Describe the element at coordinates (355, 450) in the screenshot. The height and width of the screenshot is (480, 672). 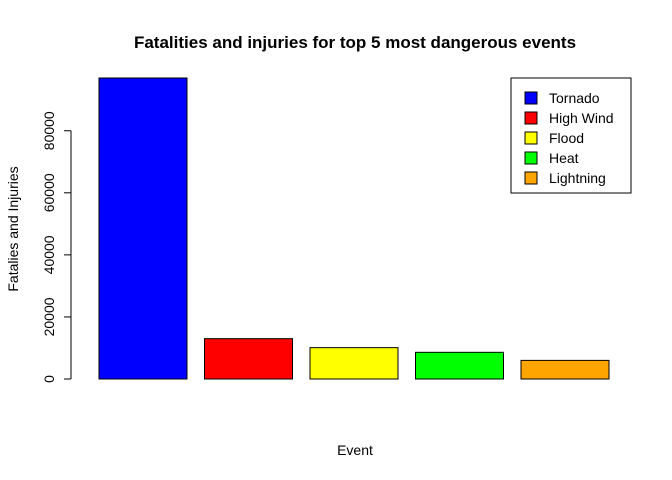
I see `x-axis-label: Event` at that location.